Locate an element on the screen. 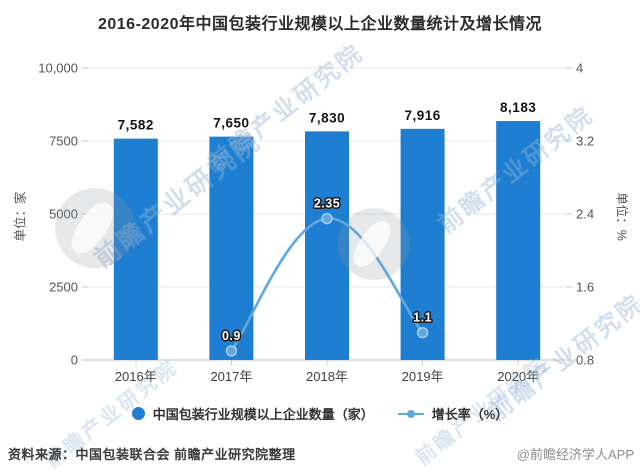 The image size is (640, 474). x-axis-tick-label: 2019年 is located at coordinates (423, 376).